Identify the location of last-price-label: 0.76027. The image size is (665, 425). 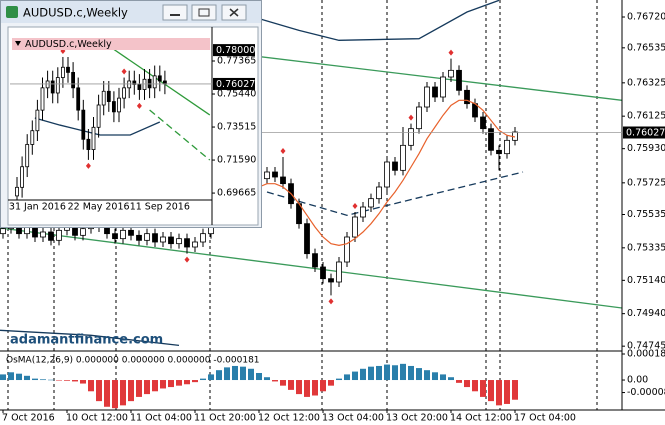
(235, 84).